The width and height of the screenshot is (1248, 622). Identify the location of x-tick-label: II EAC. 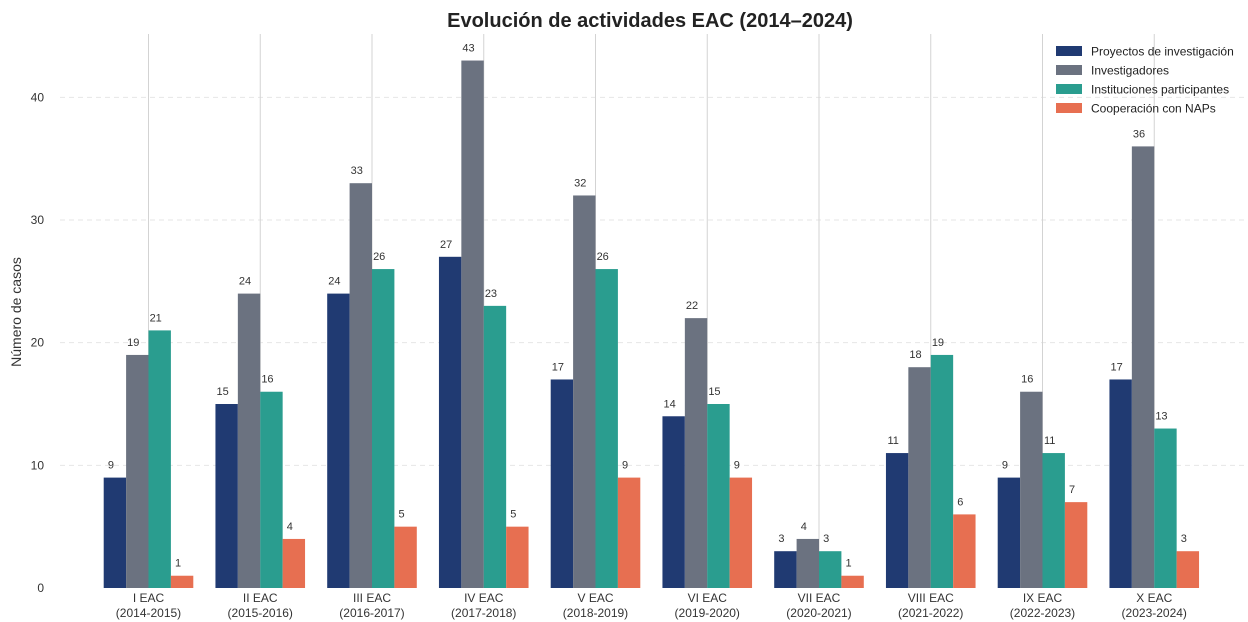
(260, 598).